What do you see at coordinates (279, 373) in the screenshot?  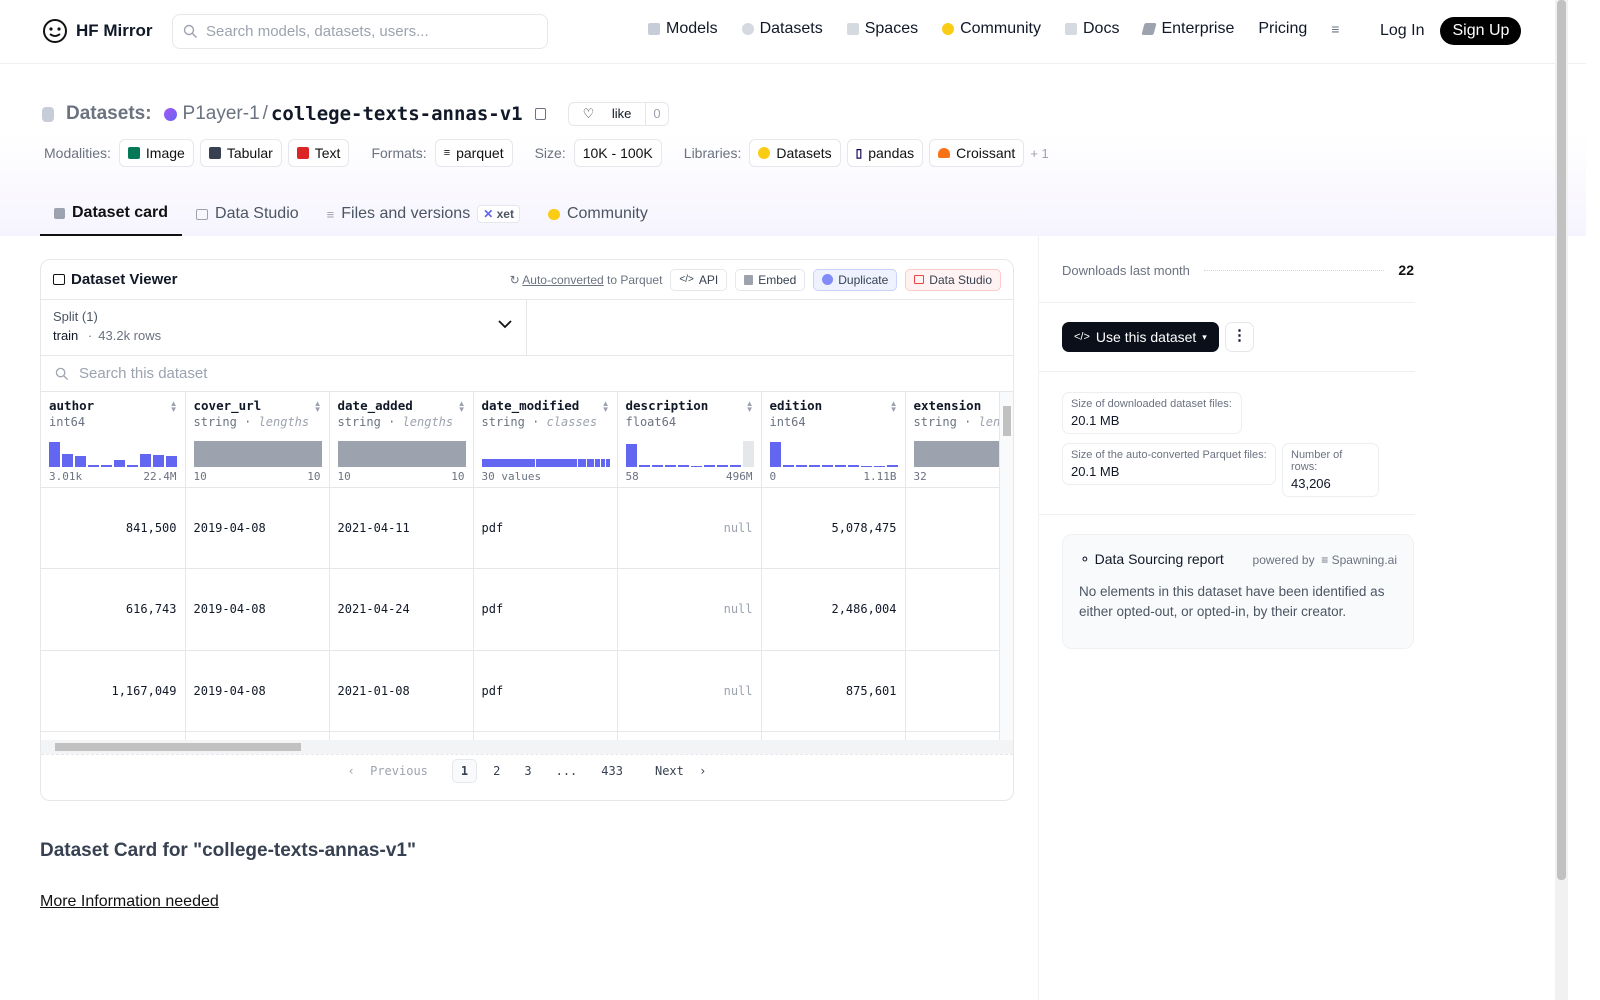 I see `dataset-search-input` at bounding box center [279, 373].